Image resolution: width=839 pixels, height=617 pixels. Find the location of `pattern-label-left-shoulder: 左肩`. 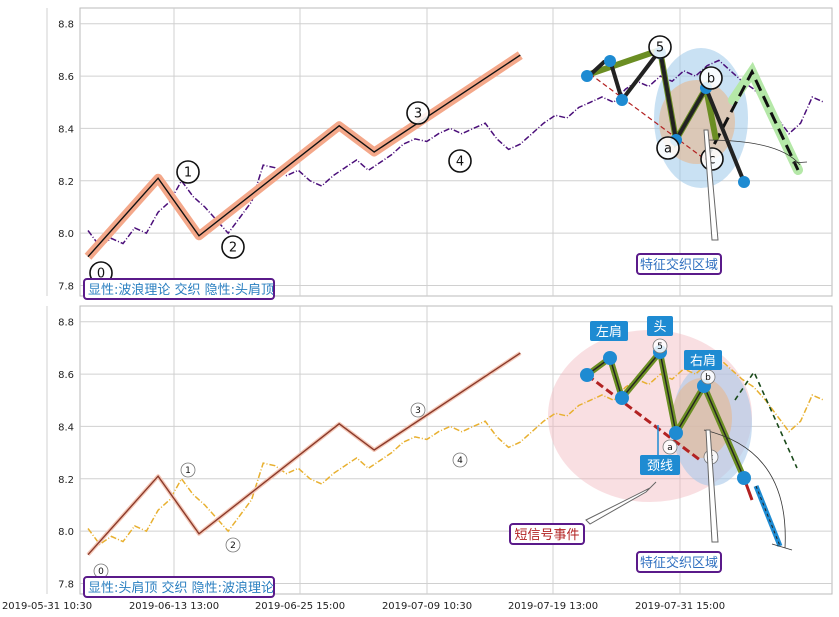

pattern-label-left-shoulder: 左肩 is located at coordinates (609, 331).